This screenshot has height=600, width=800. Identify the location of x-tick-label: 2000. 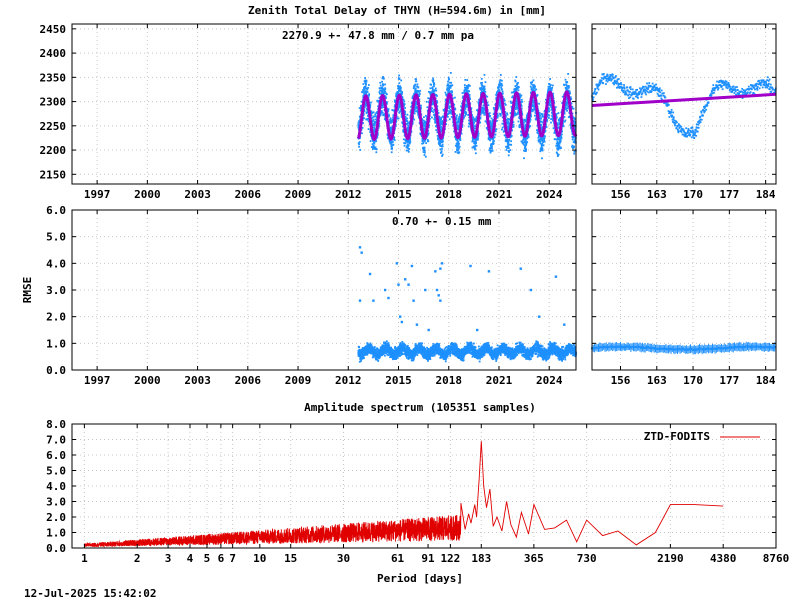
(147, 194).